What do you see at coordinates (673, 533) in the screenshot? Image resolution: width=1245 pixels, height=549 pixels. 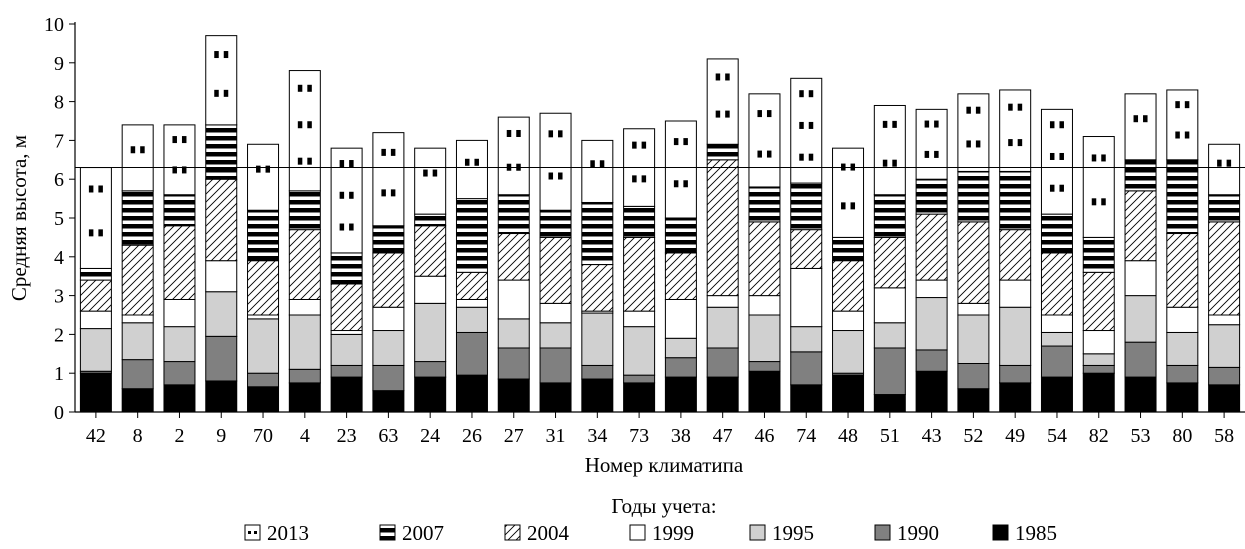 I see `legend-label-1999: 1999` at bounding box center [673, 533].